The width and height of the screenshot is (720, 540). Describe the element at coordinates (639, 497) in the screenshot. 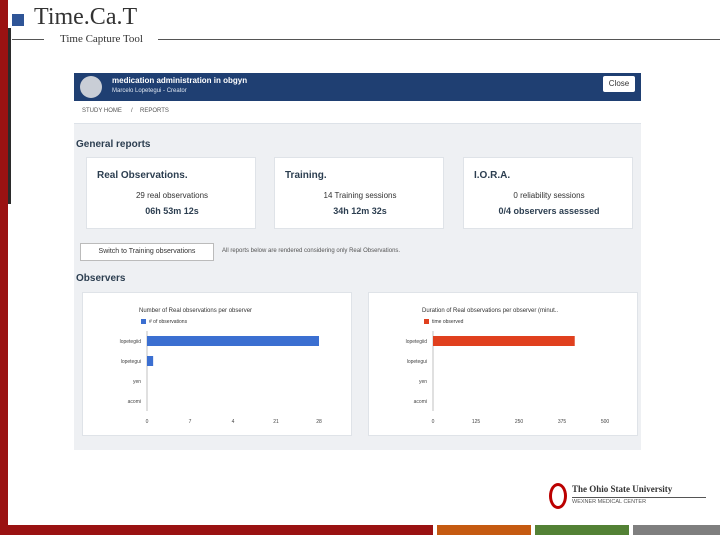

I see `osu-rule` at that location.